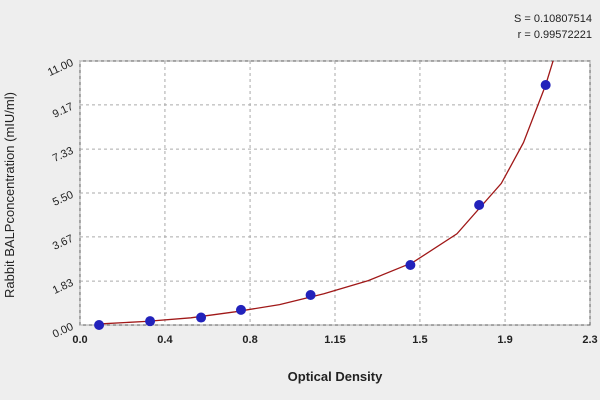  I want to click on x-tick-label: 1.5, so click(419, 340).